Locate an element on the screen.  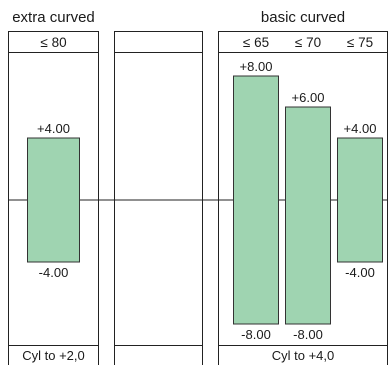
bar-top-label: +6.00 is located at coordinates (308, 97).